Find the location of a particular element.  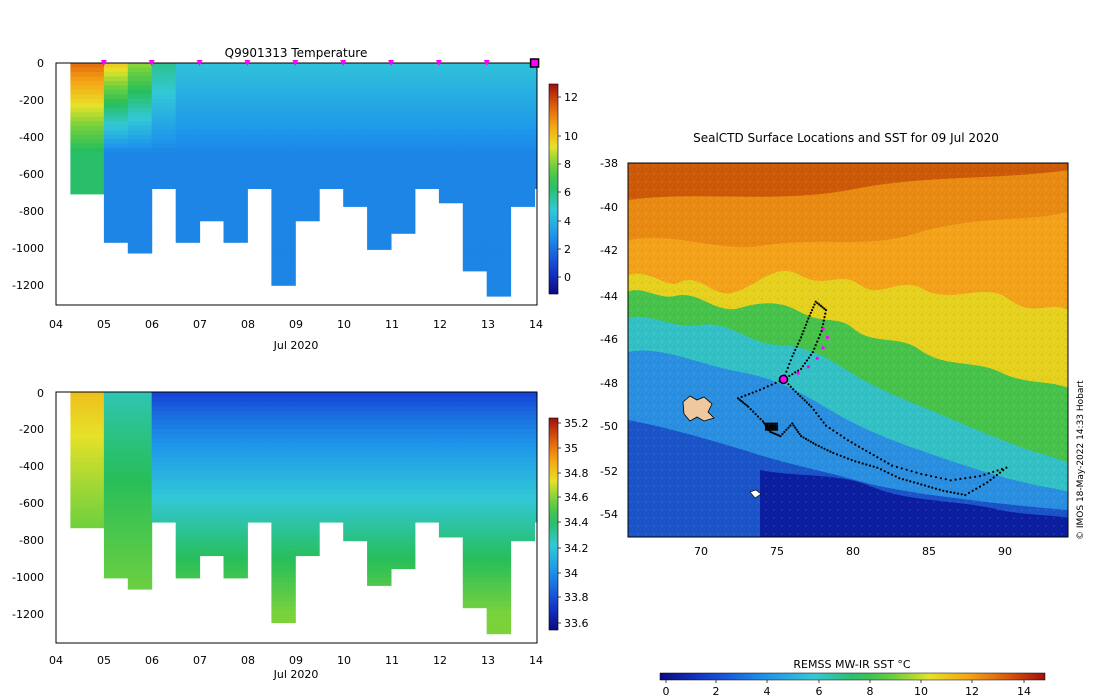

y-tick: -800 is located at coordinates (31, 211).